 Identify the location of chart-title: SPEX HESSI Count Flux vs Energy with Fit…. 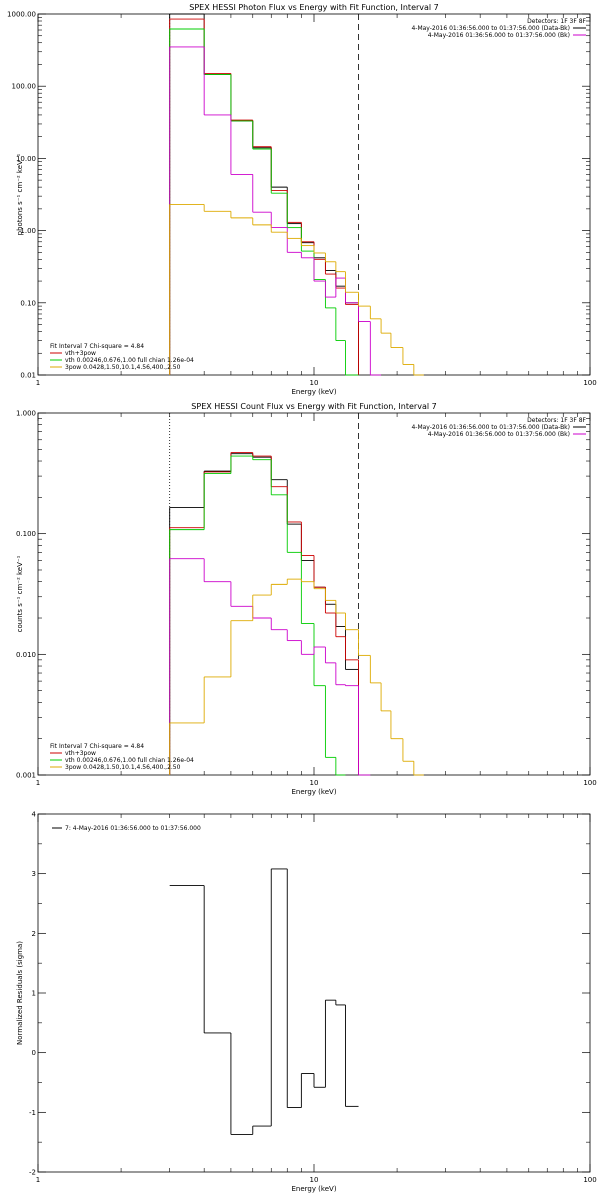
(313, 406).